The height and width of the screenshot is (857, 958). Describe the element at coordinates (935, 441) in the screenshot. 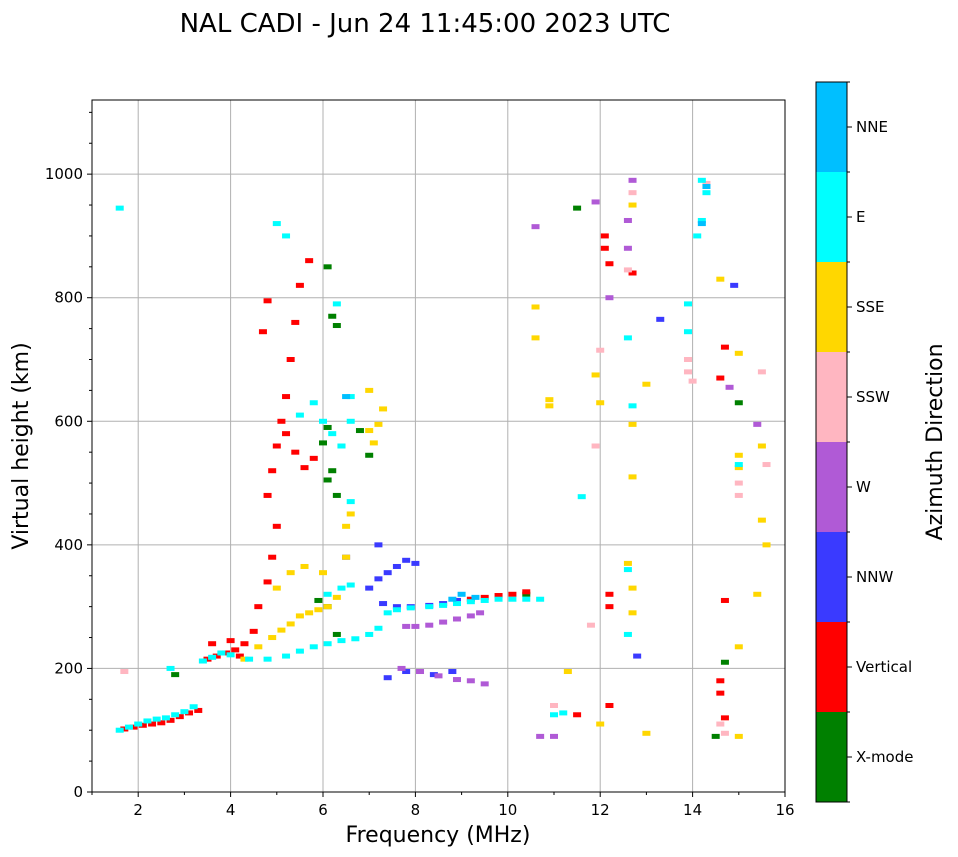

I see `colorbar-label: Azimuth Direction` at that location.